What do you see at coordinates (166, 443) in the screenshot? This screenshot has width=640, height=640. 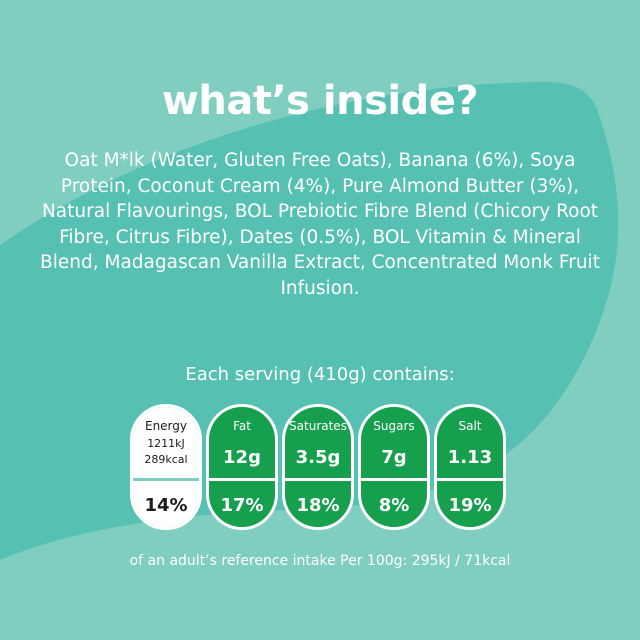 I see `energy-kj: 1211kJ` at bounding box center [166, 443].